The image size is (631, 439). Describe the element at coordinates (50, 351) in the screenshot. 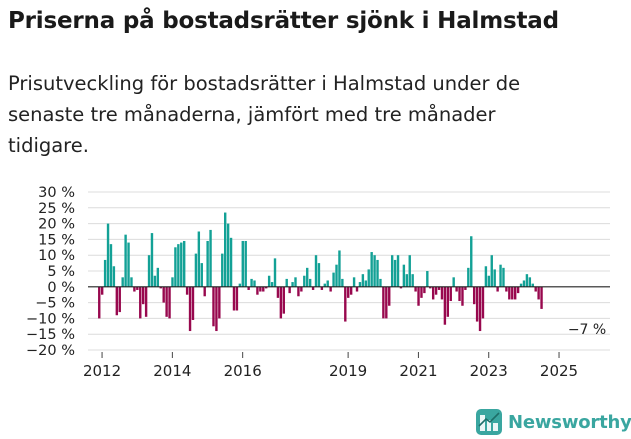

I see `y-tick-label: −20 %` at that location.